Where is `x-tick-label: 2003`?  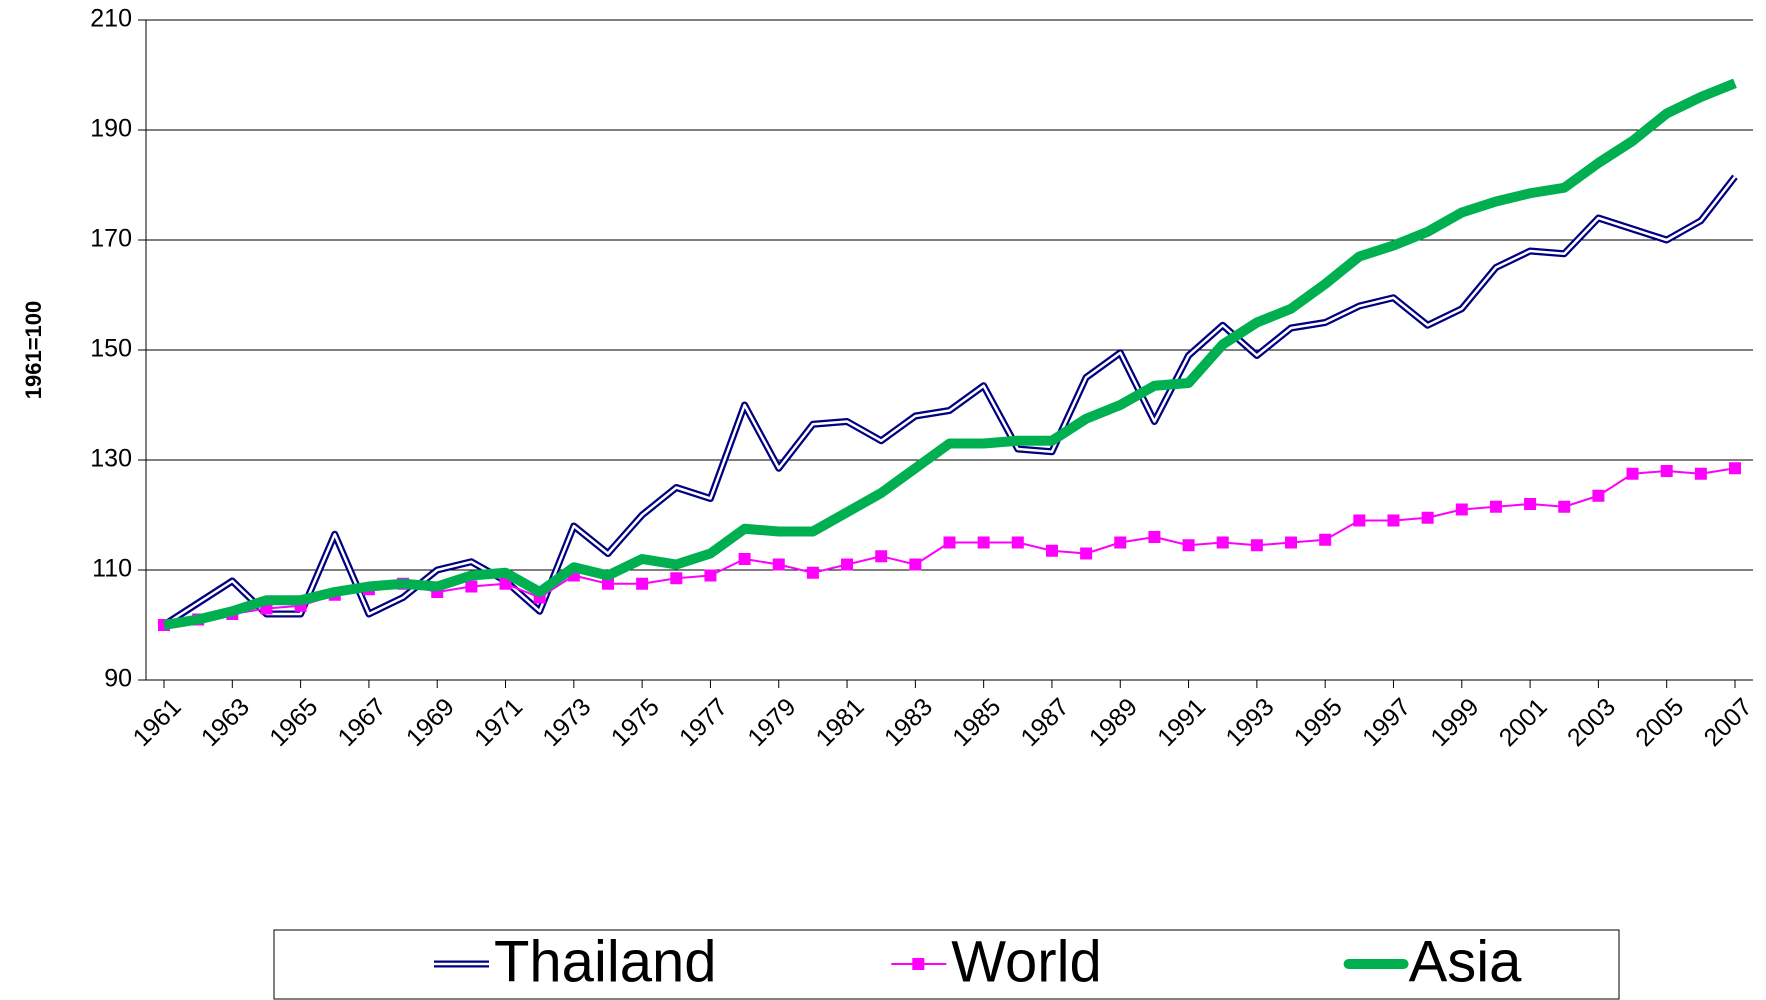 x-tick-label: 2003 is located at coordinates (1591, 722).